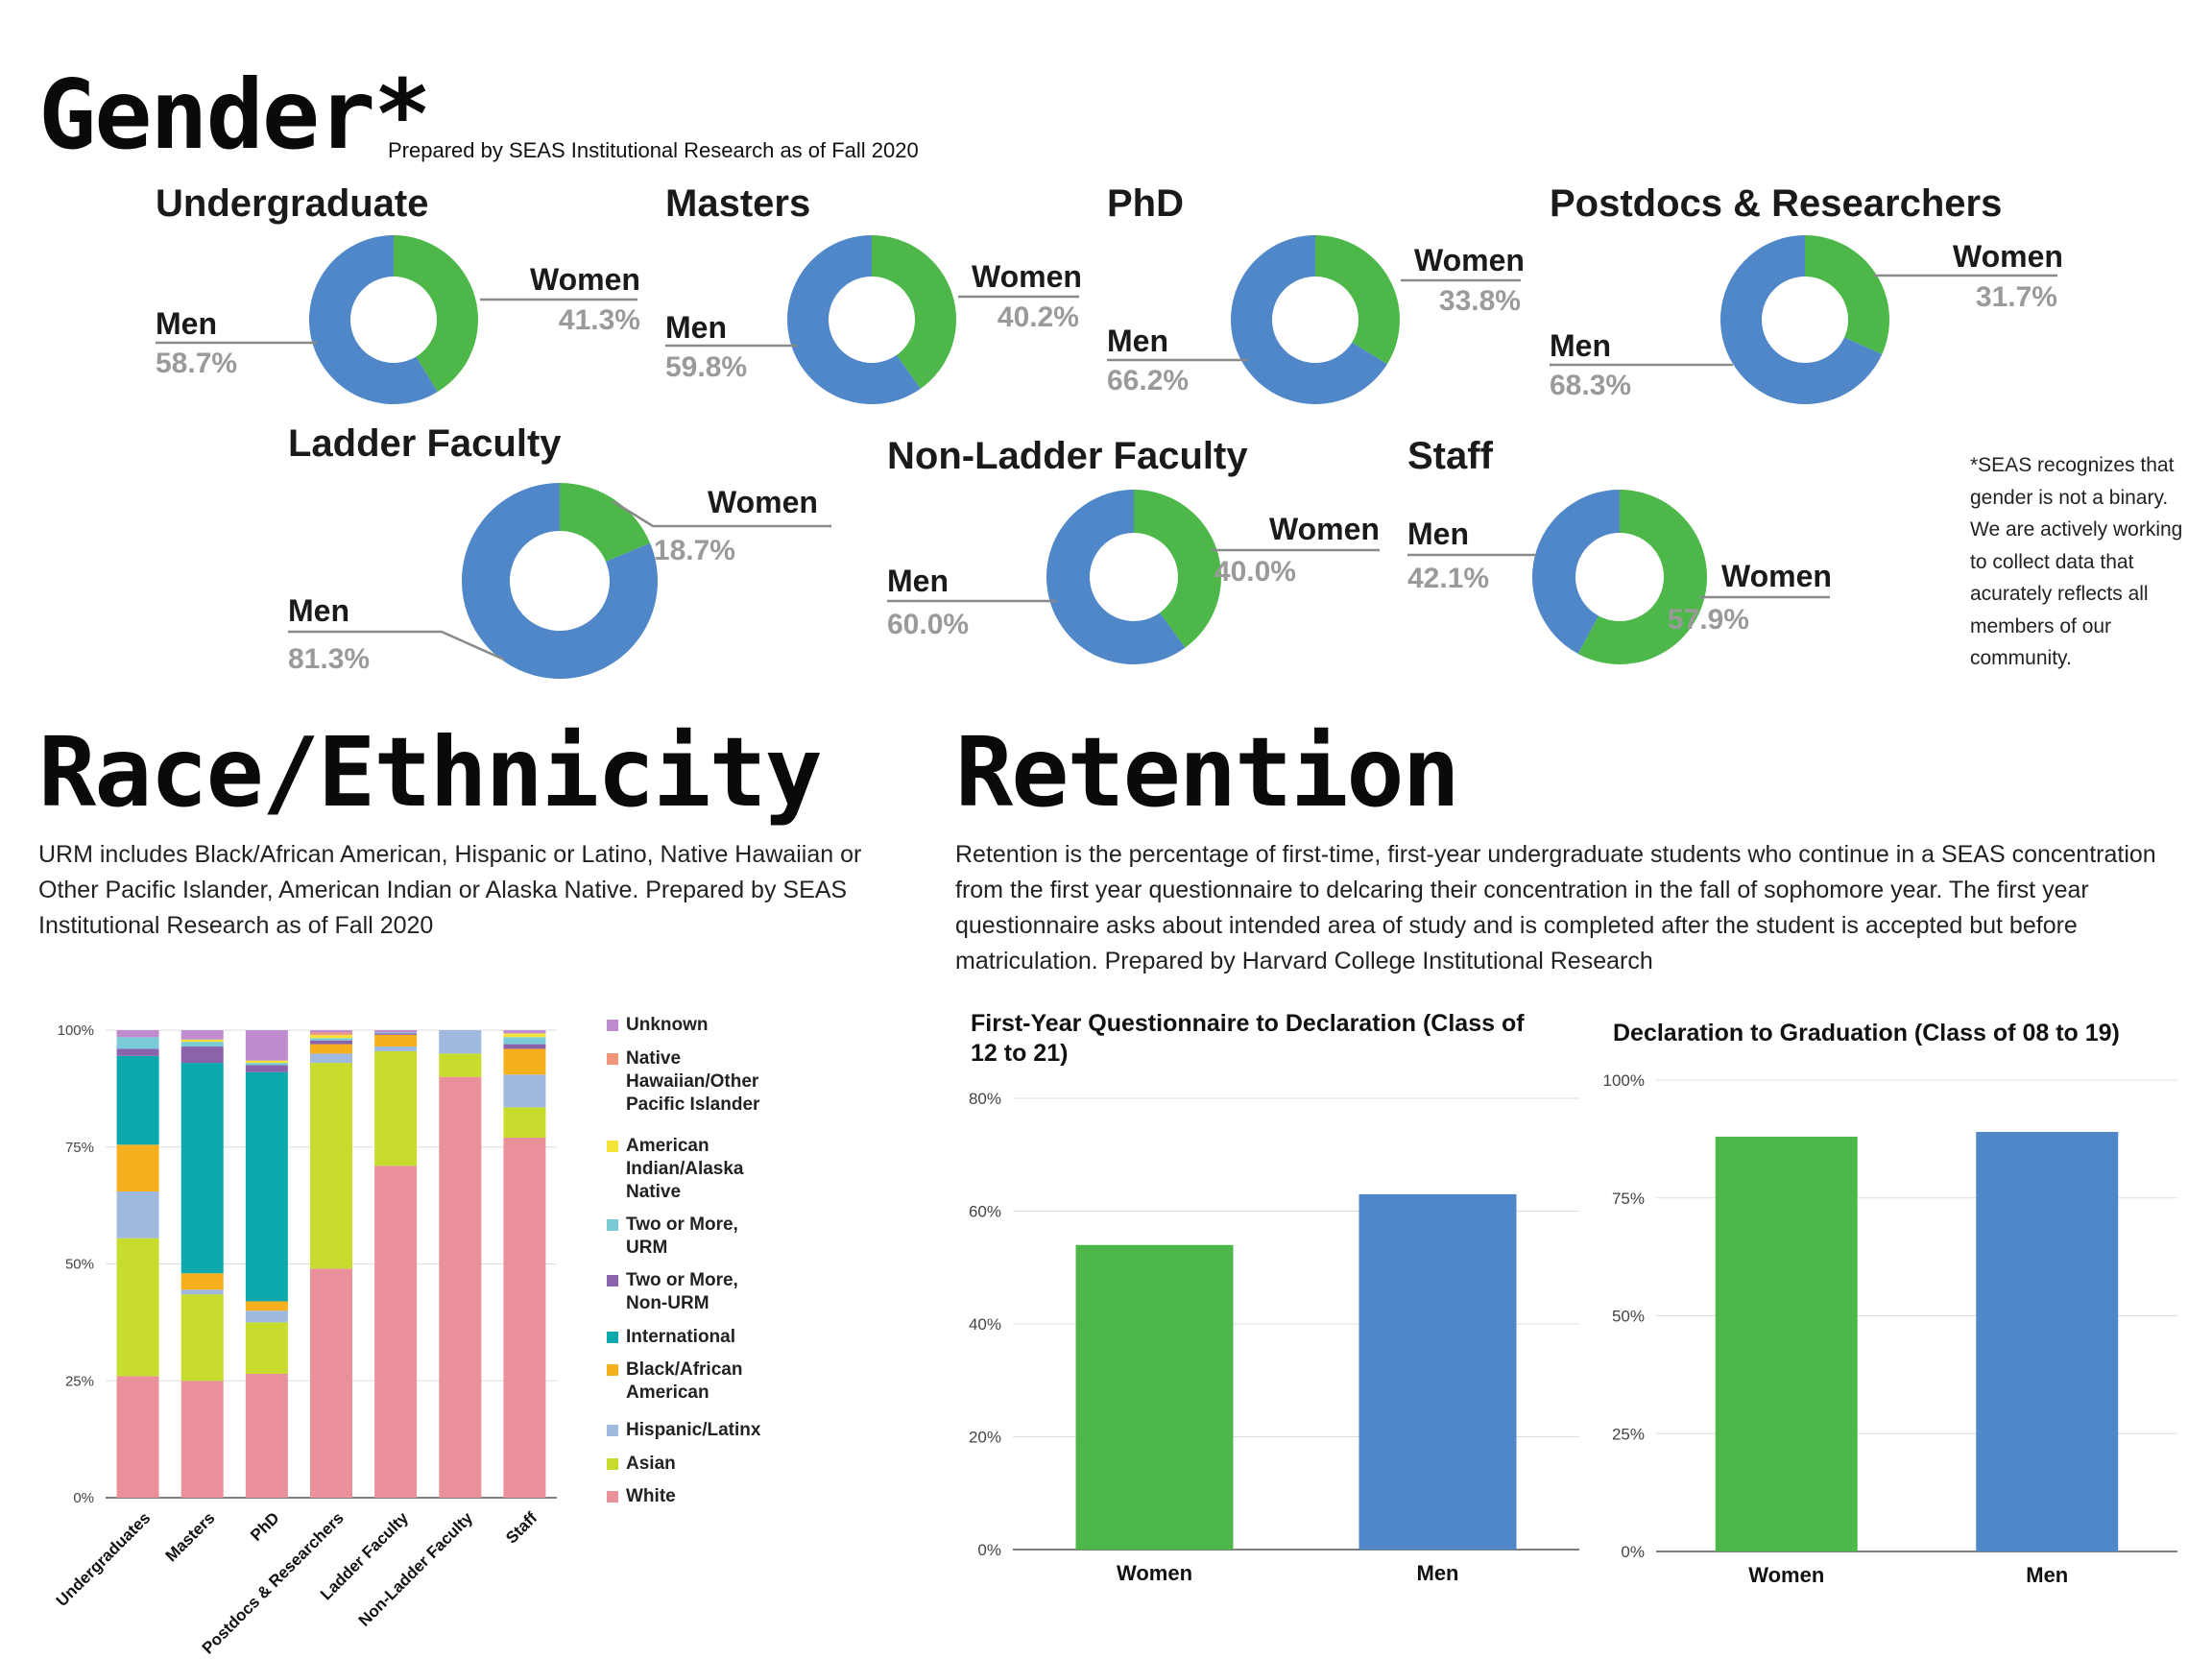 This screenshot has width=2212, height=1659. Describe the element at coordinates (137, 1264) in the screenshot. I see `race-bar-undergraduates` at that location.